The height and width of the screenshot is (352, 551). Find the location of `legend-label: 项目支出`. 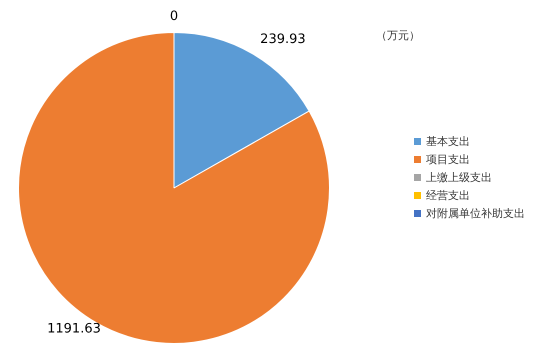

legend-label: 项目支出 is located at coordinates (448, 159).